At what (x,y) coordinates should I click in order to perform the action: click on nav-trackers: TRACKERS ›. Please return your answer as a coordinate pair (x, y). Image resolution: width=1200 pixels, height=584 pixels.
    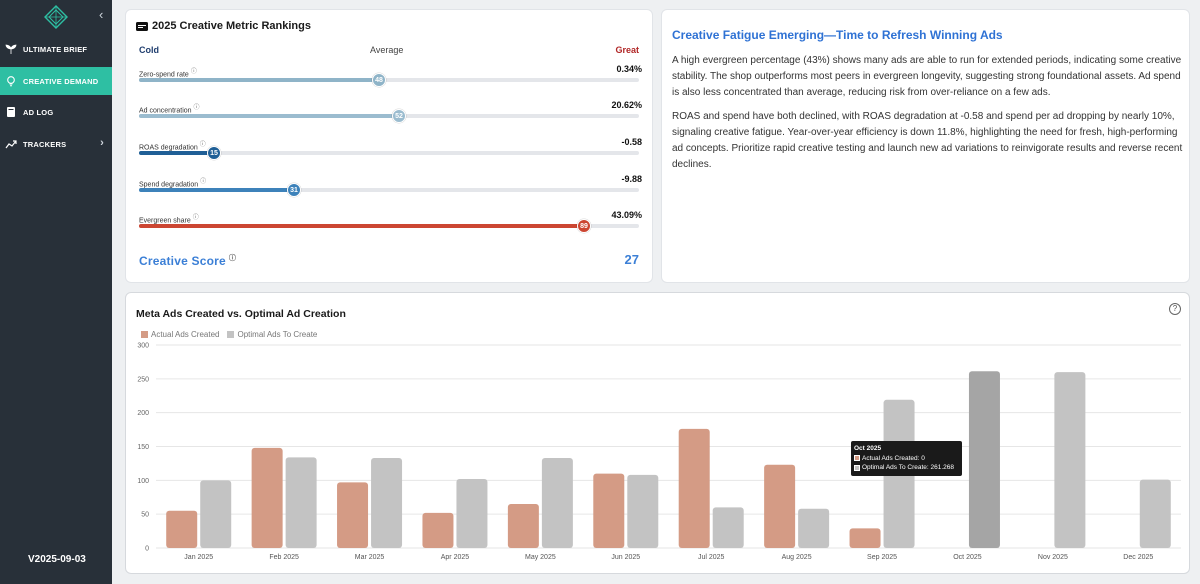
    Looking at the image, I should click on (56, 144).